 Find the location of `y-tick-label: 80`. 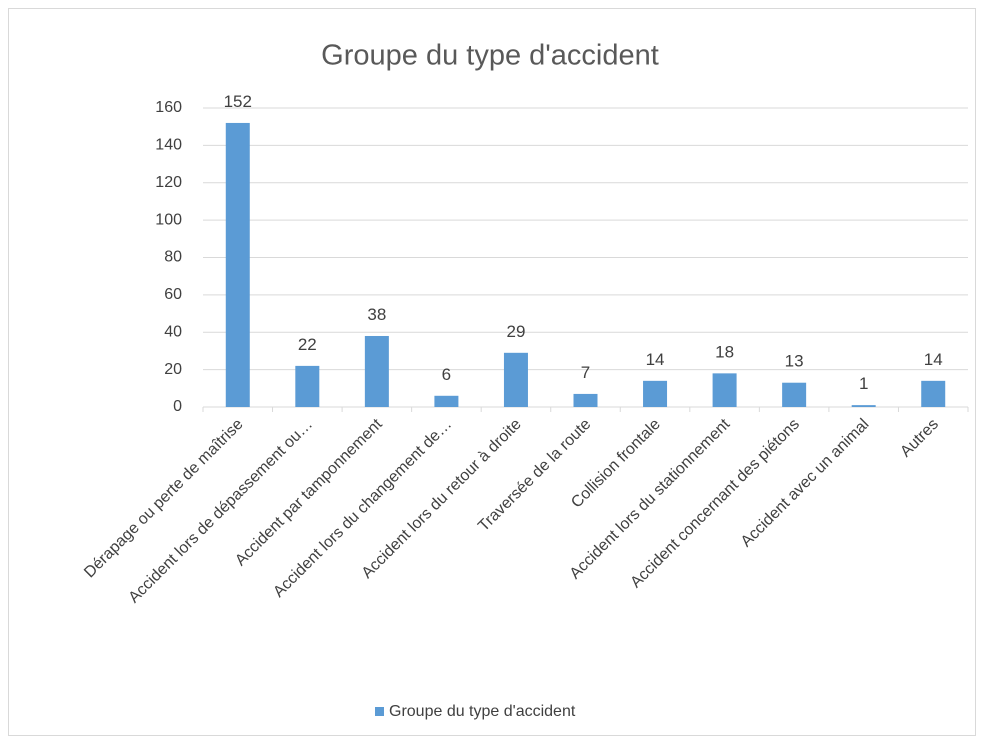

y-tick-label: 80 is located at coordinates (173, 257).